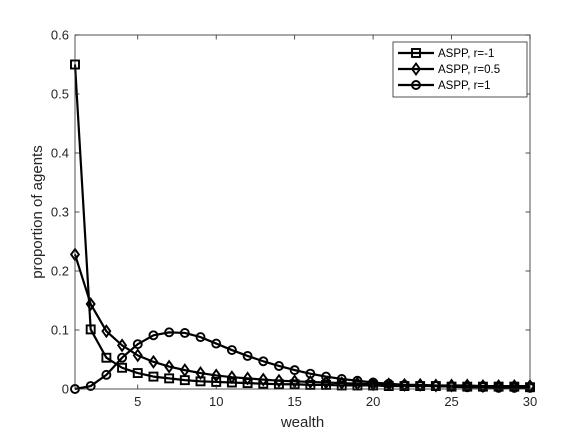 The height and width of the screenshot is (436, 581). I want to click on y-tick-label: 0.5, so click(60, 94).